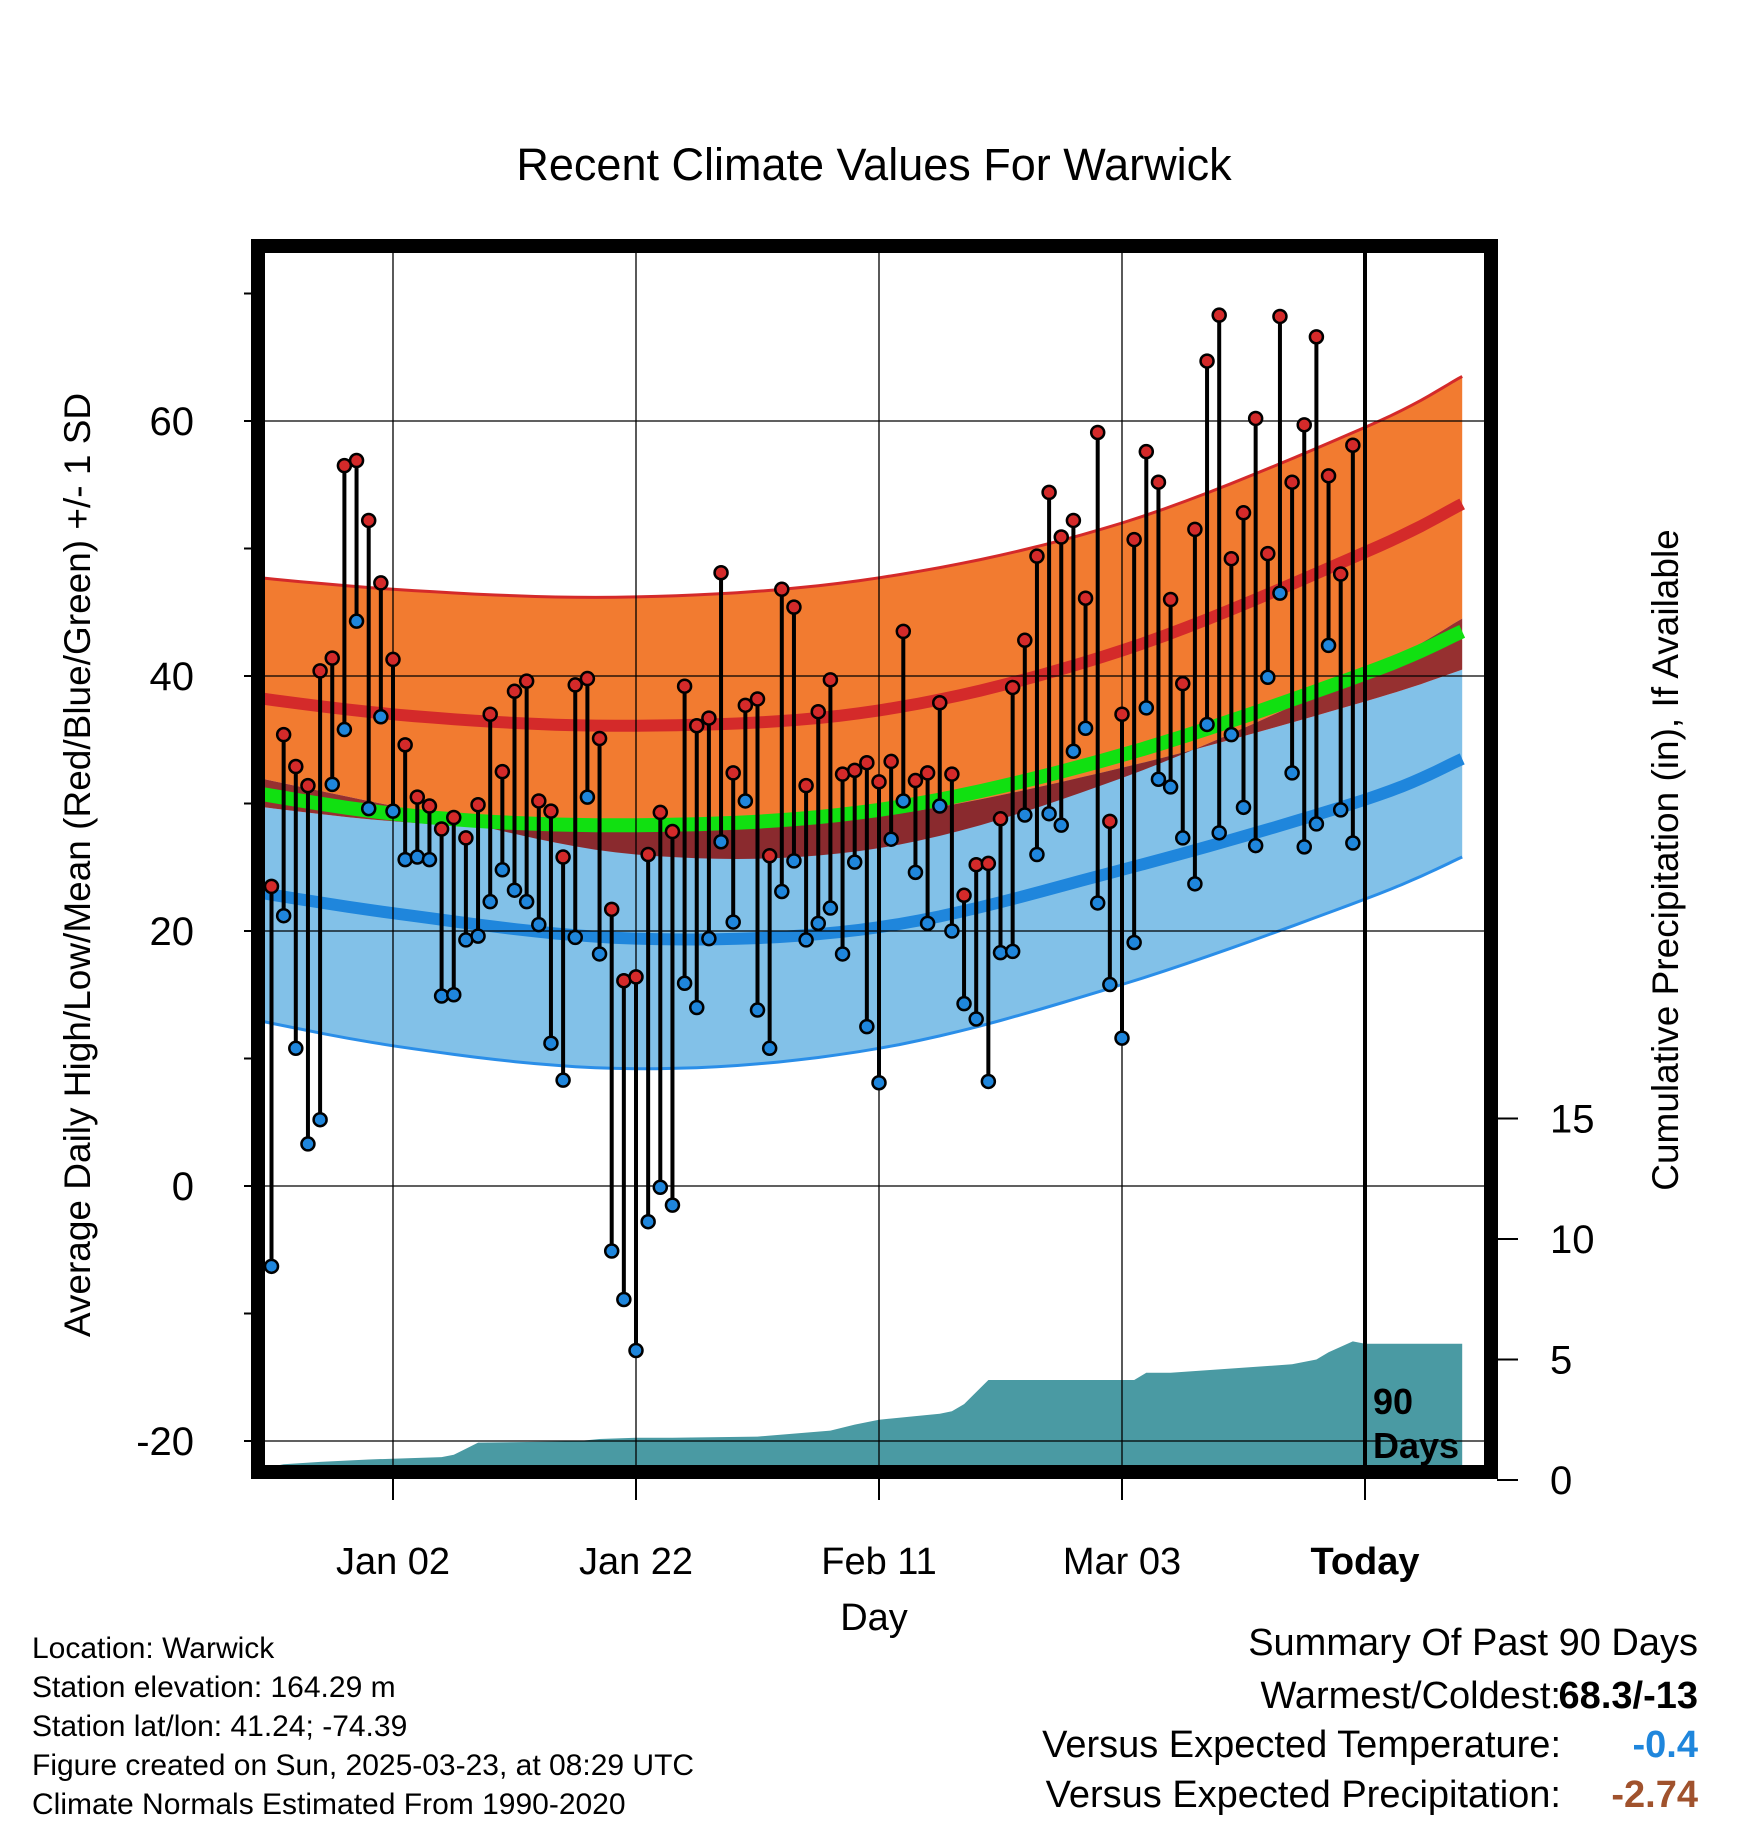 This screenshot has height=1828, width=1748. What do you see at coordinates (172, 677) in the screenshot?
I see `y-tick-label: 40` at bounding box center [172, 677].